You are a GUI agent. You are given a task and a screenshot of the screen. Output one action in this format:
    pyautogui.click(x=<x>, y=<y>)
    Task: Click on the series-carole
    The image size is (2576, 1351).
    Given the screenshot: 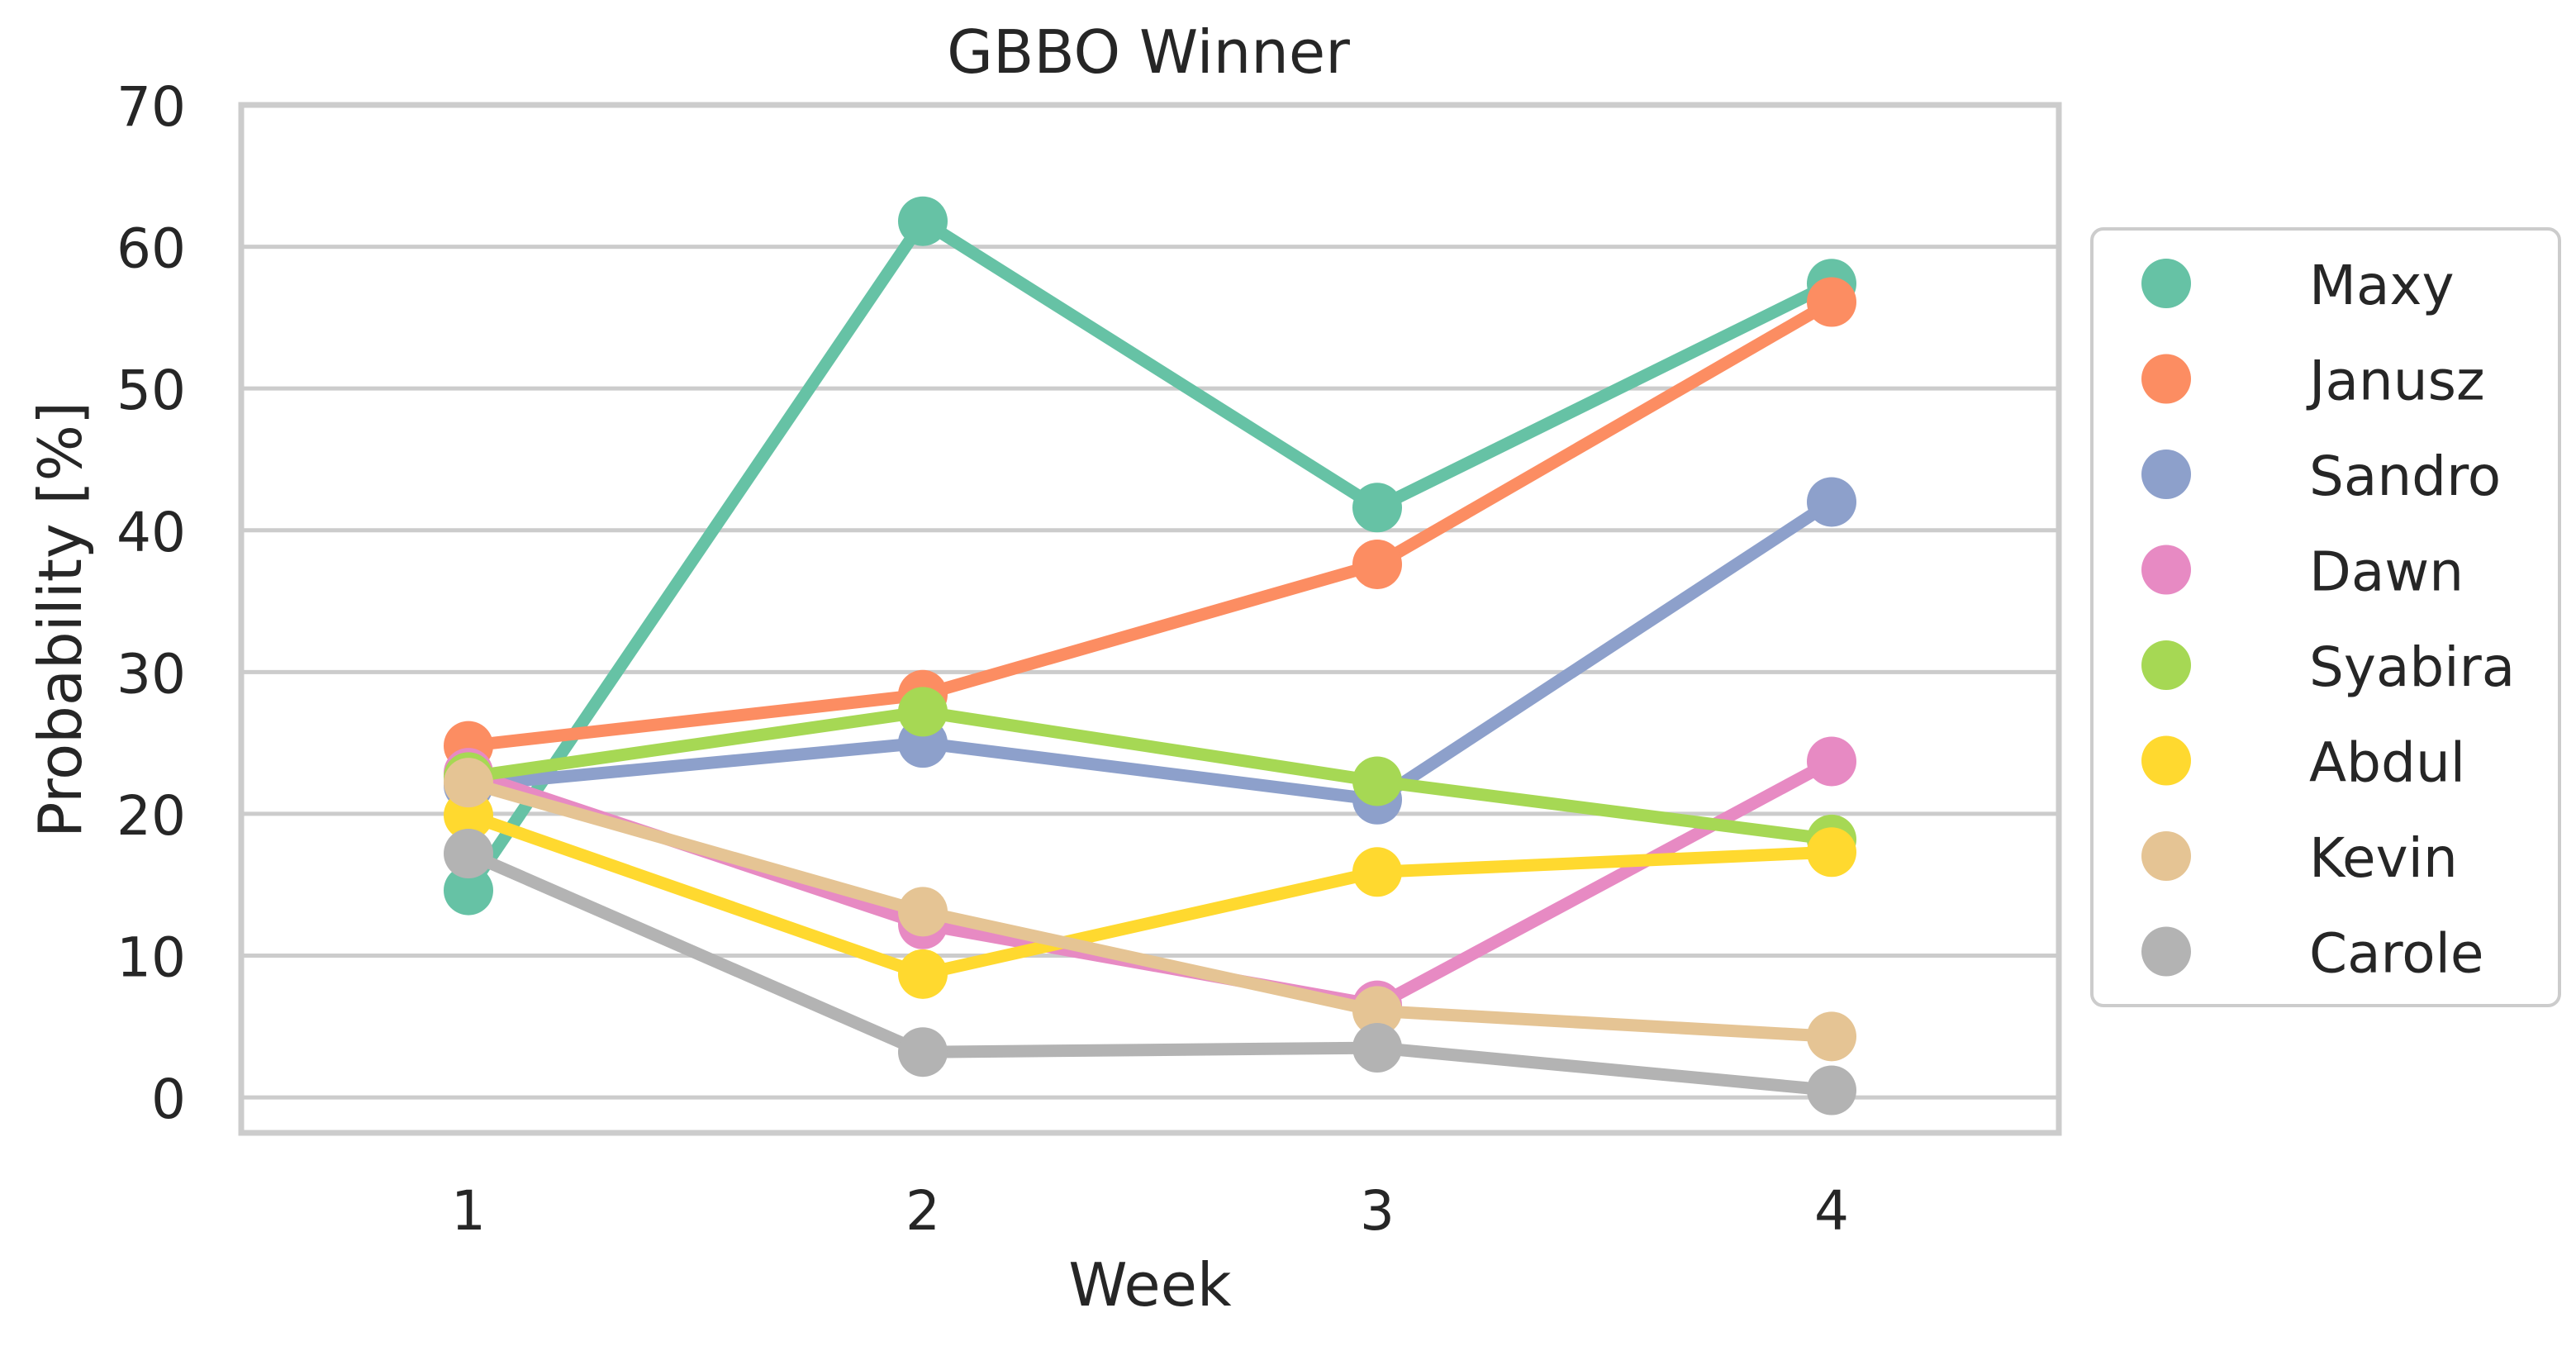 What is the action you would take?
    pyautogui.click(x=1150, y=972)
    